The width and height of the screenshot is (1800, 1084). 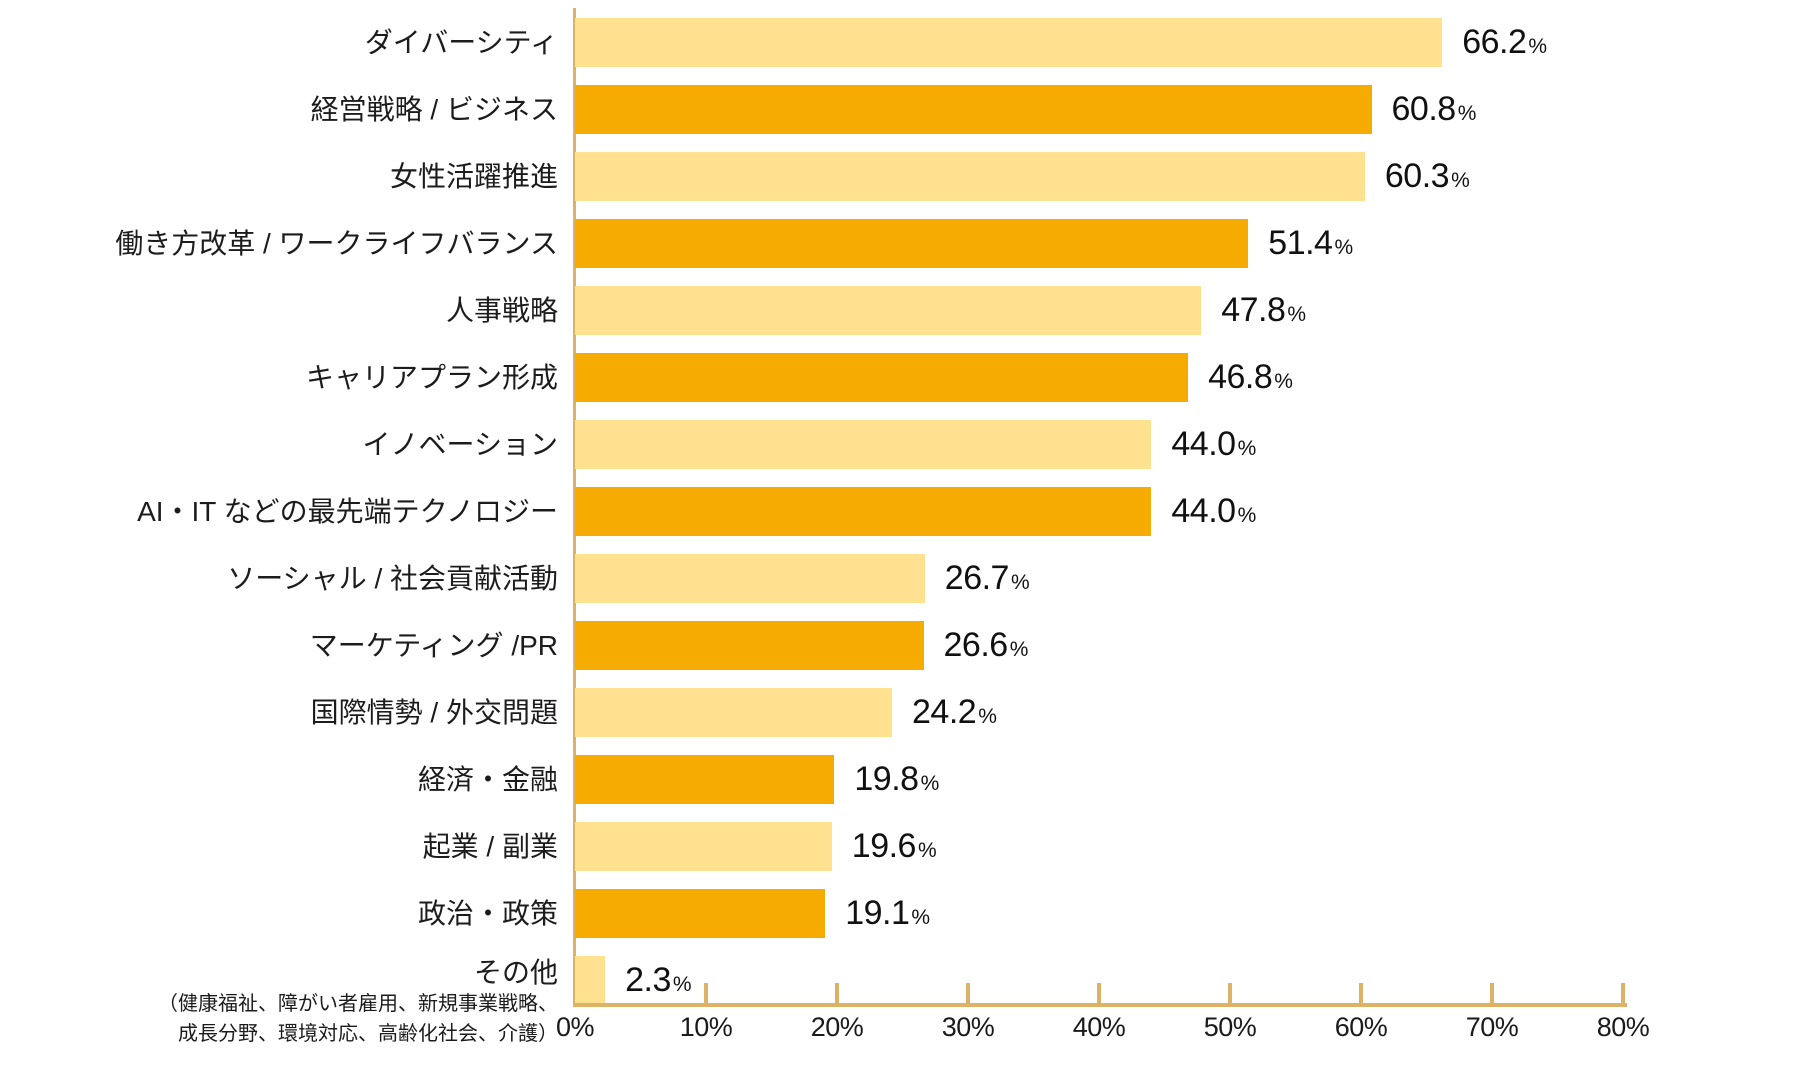 I want to click on x-axis-tick-label: 10%, so click(x=706, y=1027).